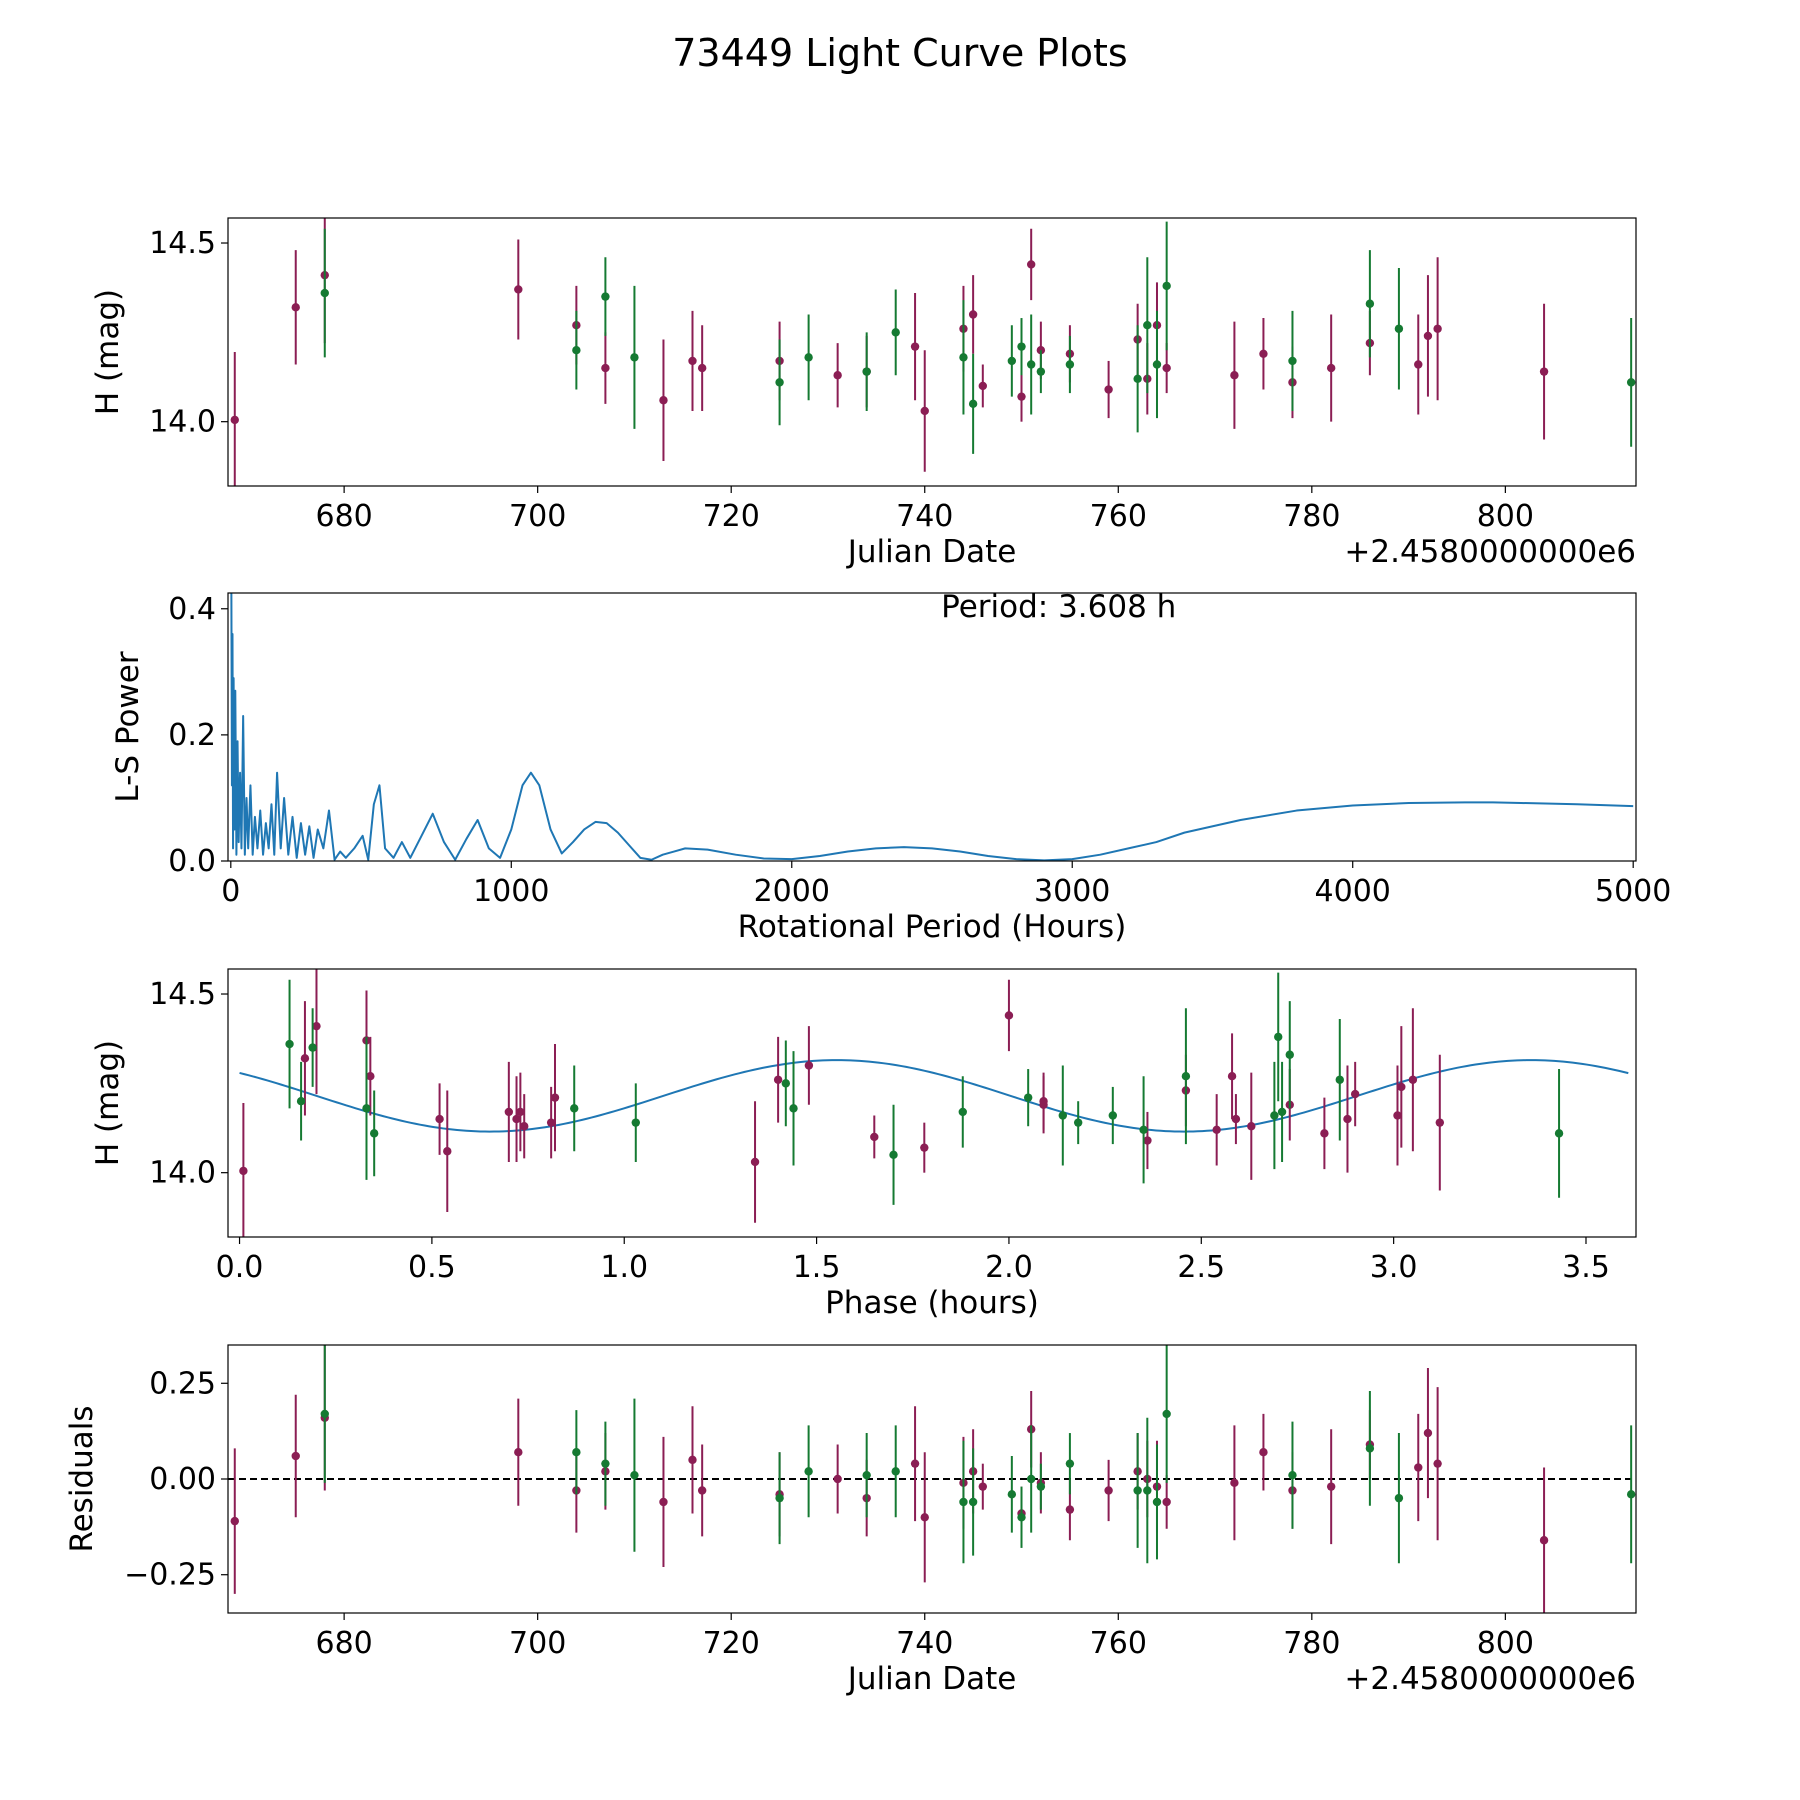  I want to click on y-tick-label: 0.2, so click(192, 735).